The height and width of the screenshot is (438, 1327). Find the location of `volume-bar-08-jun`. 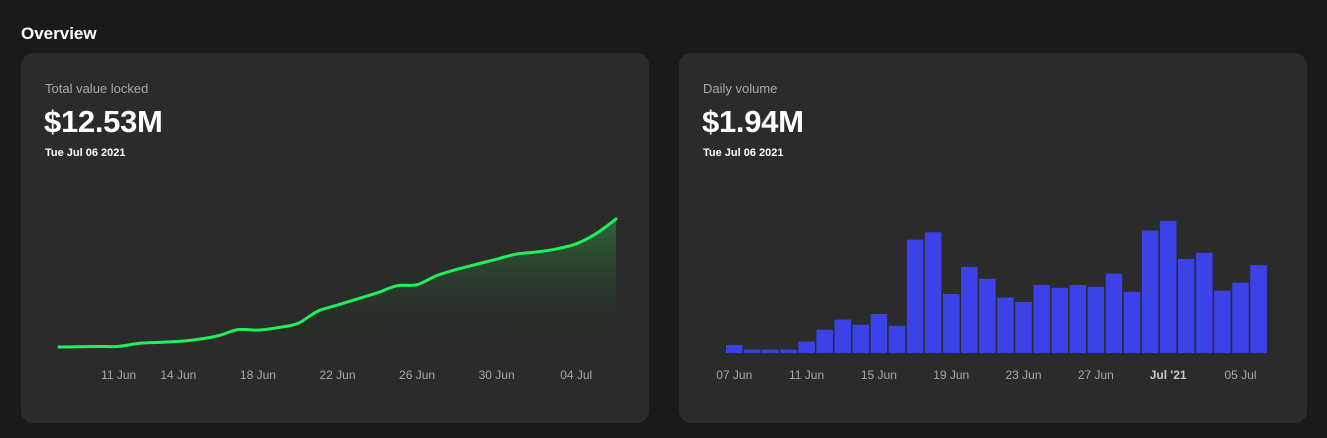

volume-bar-08-jun is located at coordinates (752, 351).